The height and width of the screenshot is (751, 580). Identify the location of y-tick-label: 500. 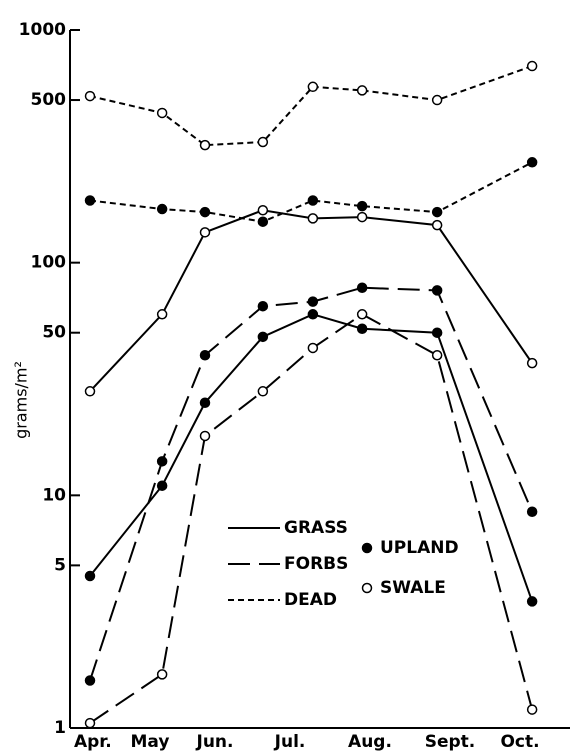
(49, 100).